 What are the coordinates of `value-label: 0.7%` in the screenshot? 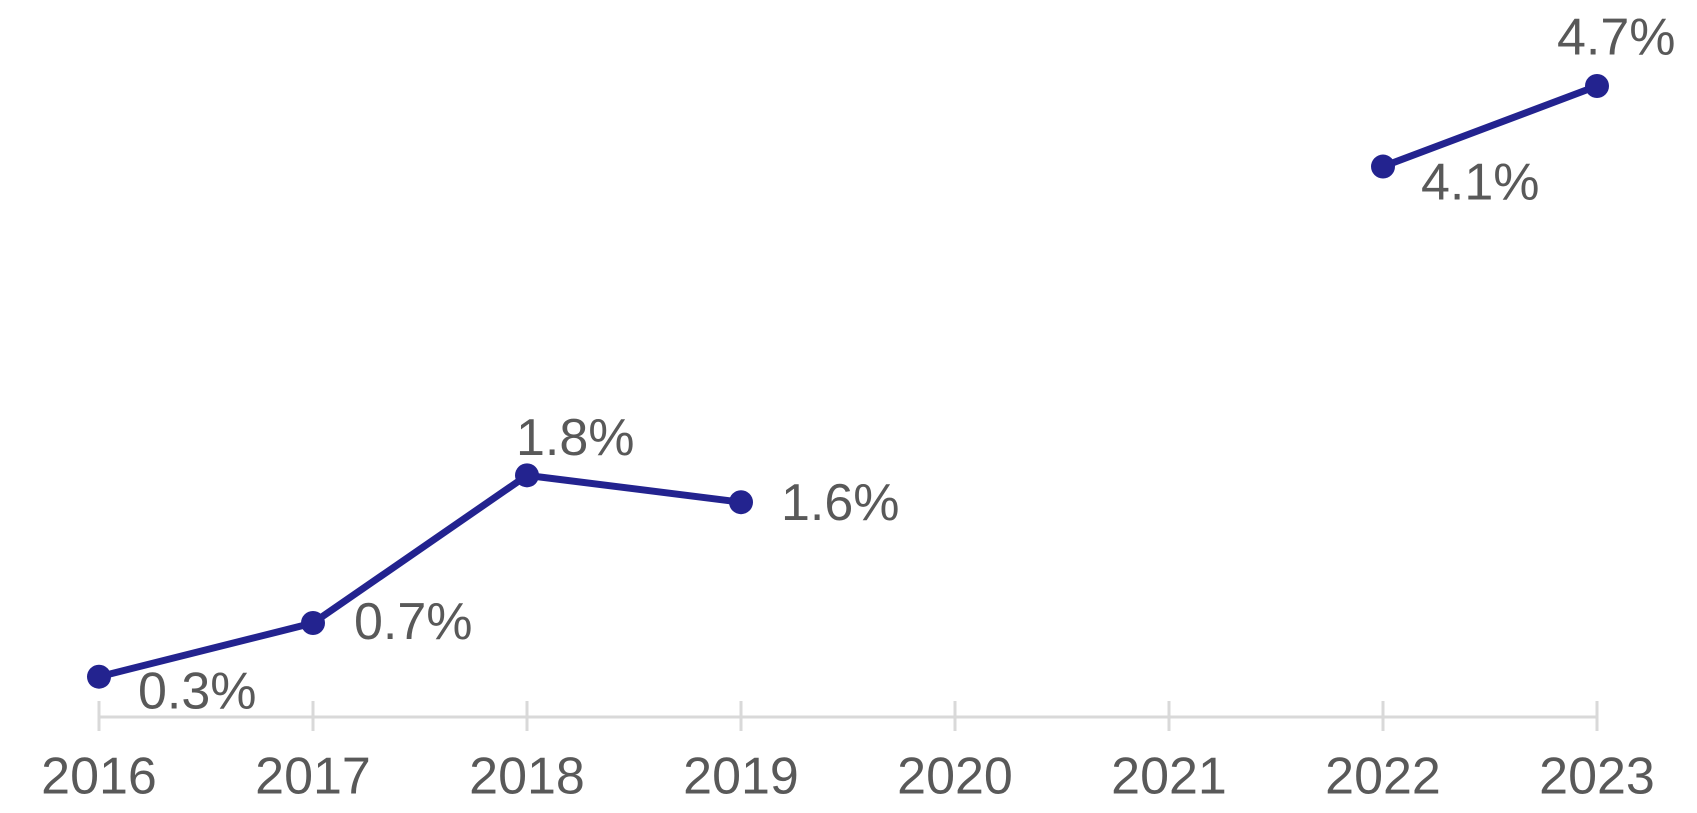 It's located at (413, 622).